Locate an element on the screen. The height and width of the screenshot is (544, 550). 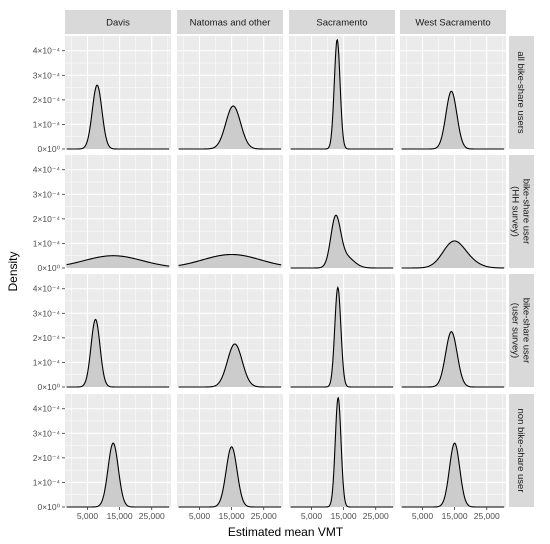
facet-panel-bike-share-user-hh-survey-davis is located at coordinates (118, 212).